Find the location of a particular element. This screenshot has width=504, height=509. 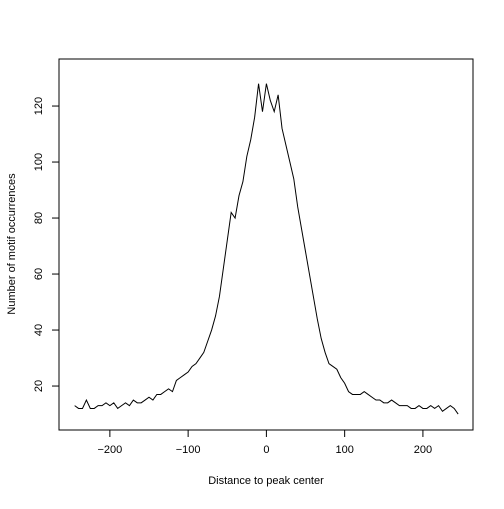

x-tick-label: 0 is located at coordinates (266, 450).